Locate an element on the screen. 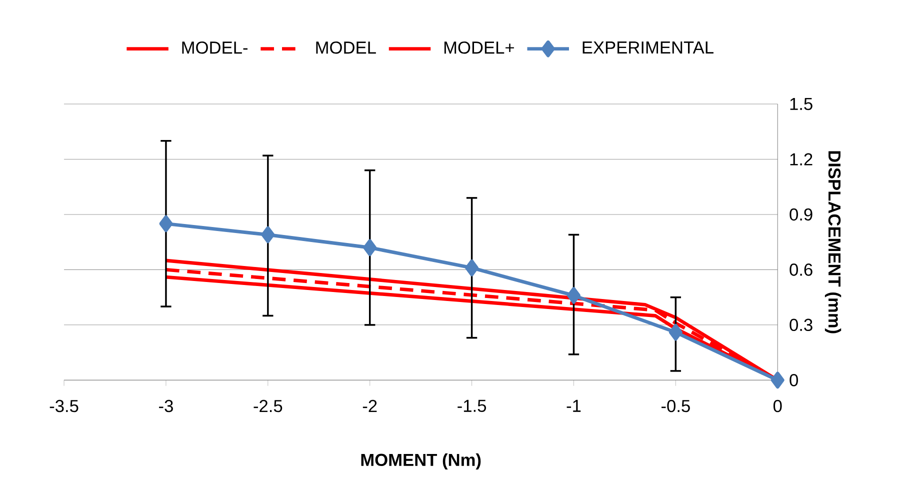 The height and width of the screenshot is (494, 903). y-tick-label: 0.3 is located at coordinates (801, 325).